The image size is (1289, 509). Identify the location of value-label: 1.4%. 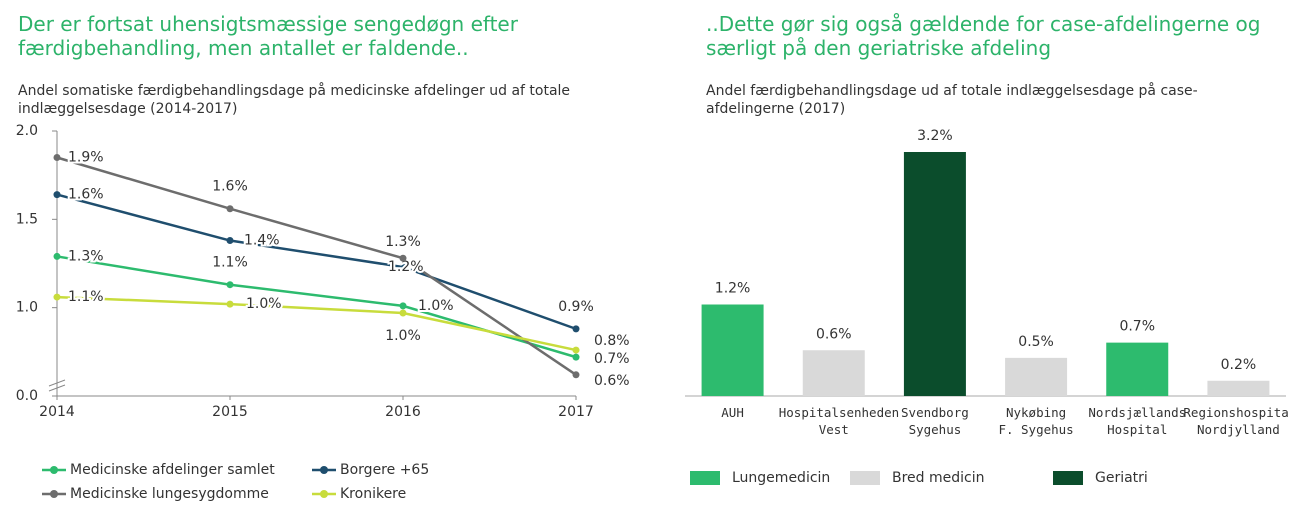
(262, 241).